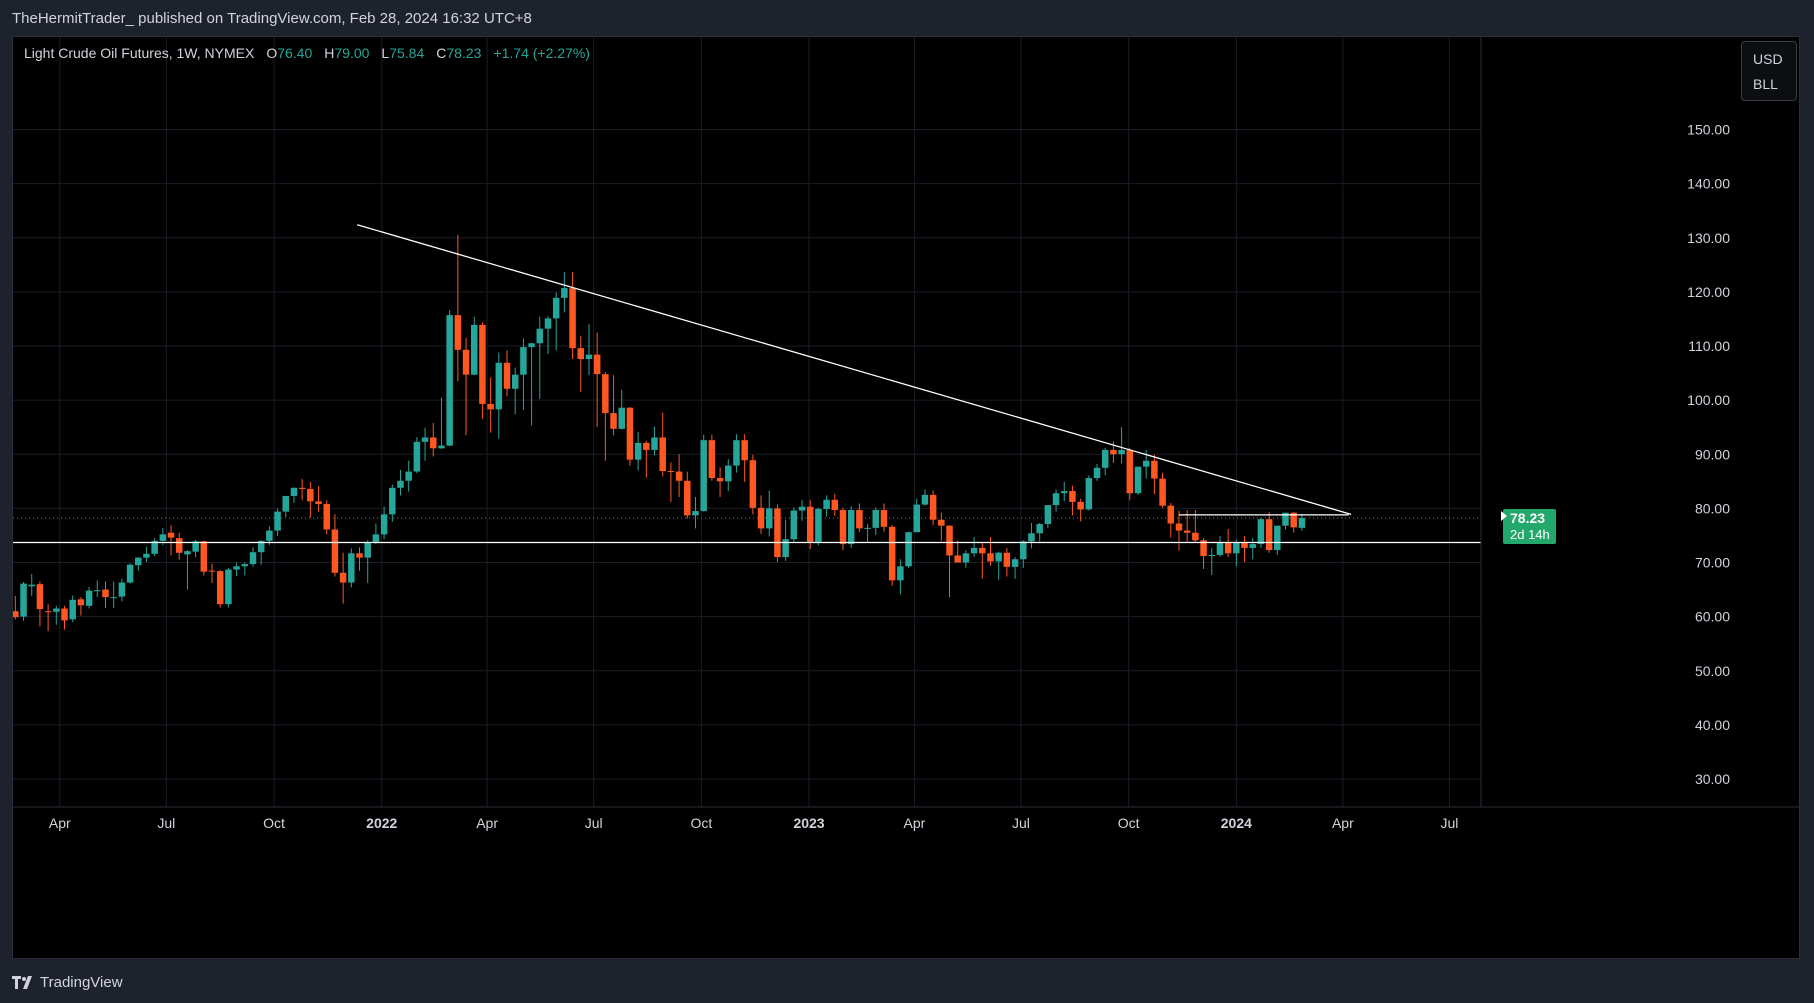  Describe the element at coordinates (381, 823) in the screenshot. I see `x-tick-label: 2022` at that location.